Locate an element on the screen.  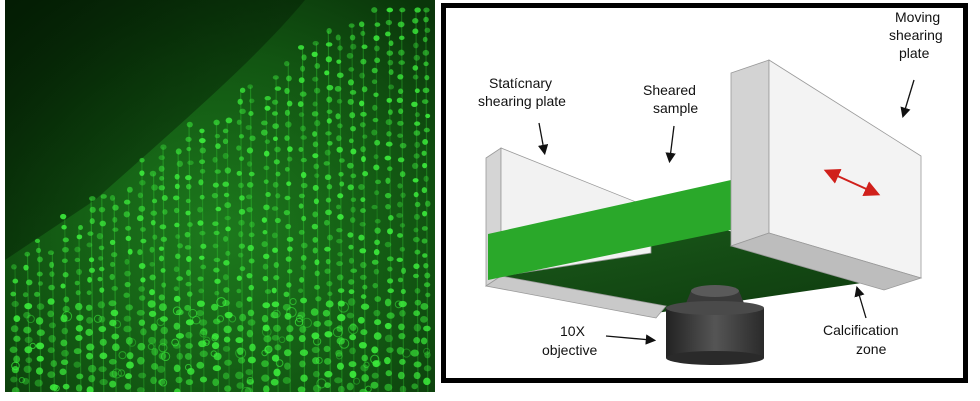
moving-shearing-plate is located at coordinates (826, 175).